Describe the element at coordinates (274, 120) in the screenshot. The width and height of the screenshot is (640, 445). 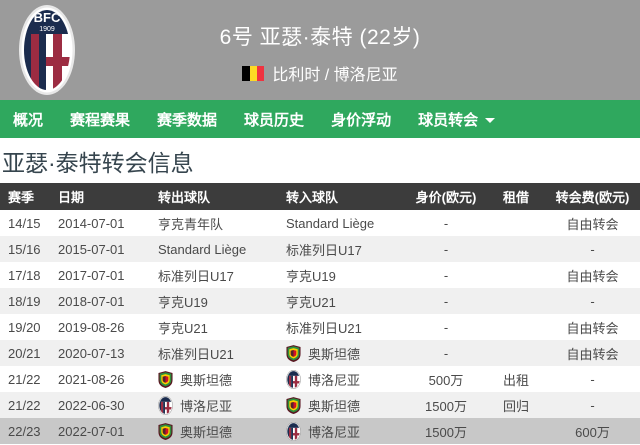
I see `nav-tab-player-history: 球员历史` at that location.